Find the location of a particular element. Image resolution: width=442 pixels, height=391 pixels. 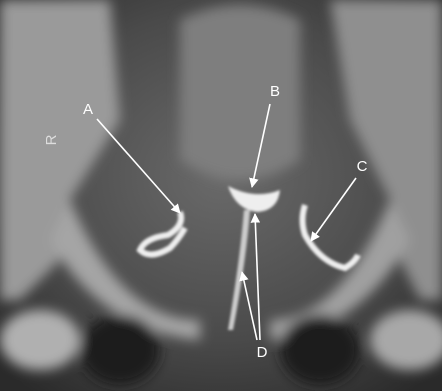

annotation-label: C is located at coordinates (362, 166).